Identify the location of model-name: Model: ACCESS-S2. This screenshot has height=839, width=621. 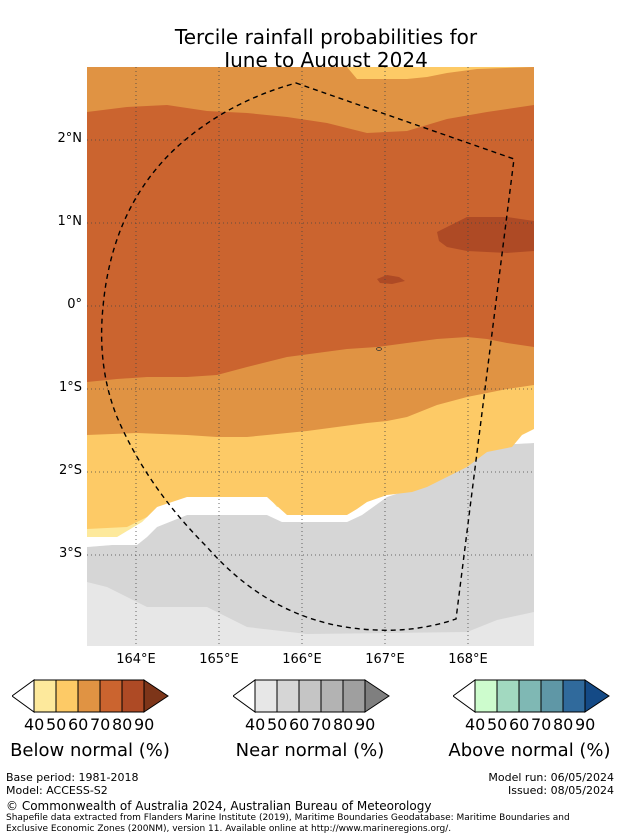
(57, 790).